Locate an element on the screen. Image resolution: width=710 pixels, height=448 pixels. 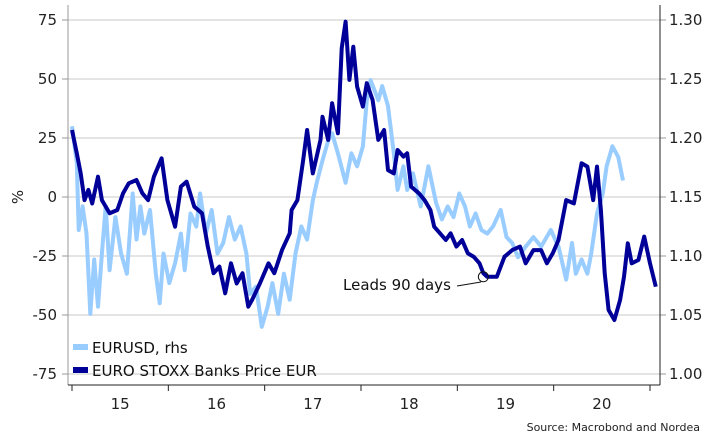
annotation-label: Leads 90 days is located at coordinates (397, 285).